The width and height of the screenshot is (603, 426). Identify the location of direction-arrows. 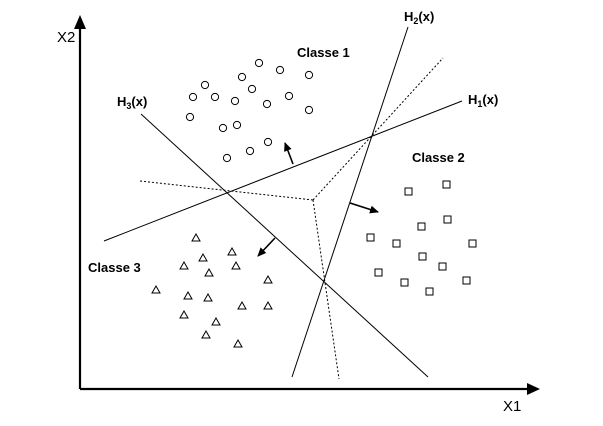
(318, 199).